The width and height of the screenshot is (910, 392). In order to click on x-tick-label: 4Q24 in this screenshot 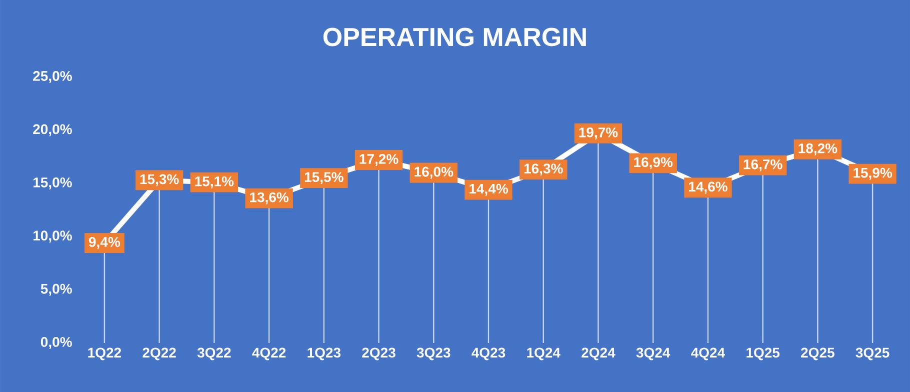, I will do `click(708, 354)`.